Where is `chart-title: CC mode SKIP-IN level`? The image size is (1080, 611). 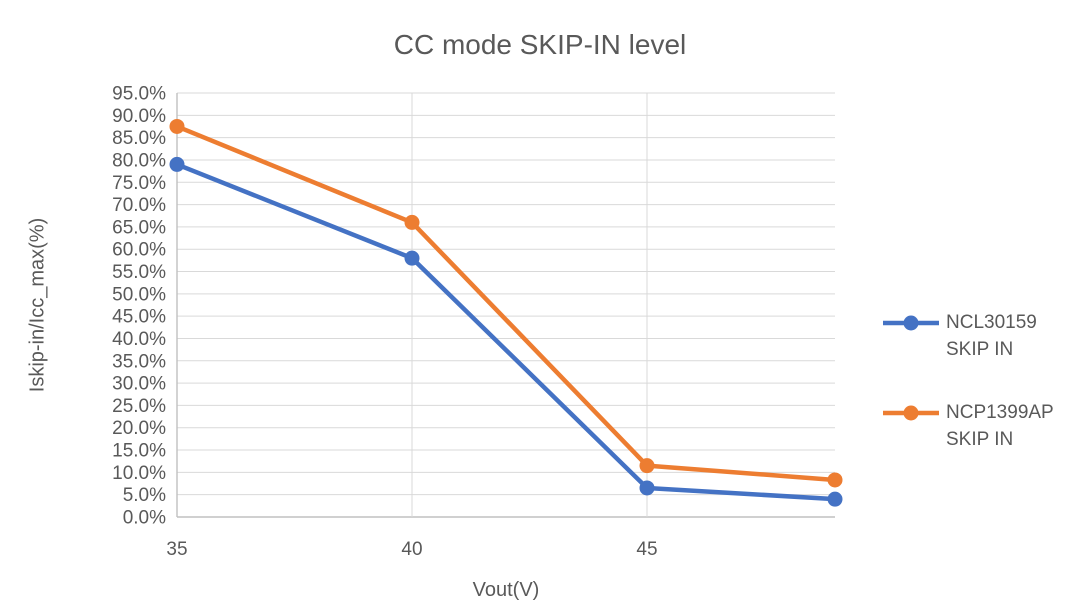
chart-title: CC mode SKIP-IN level is located at coordinates (540, 44).